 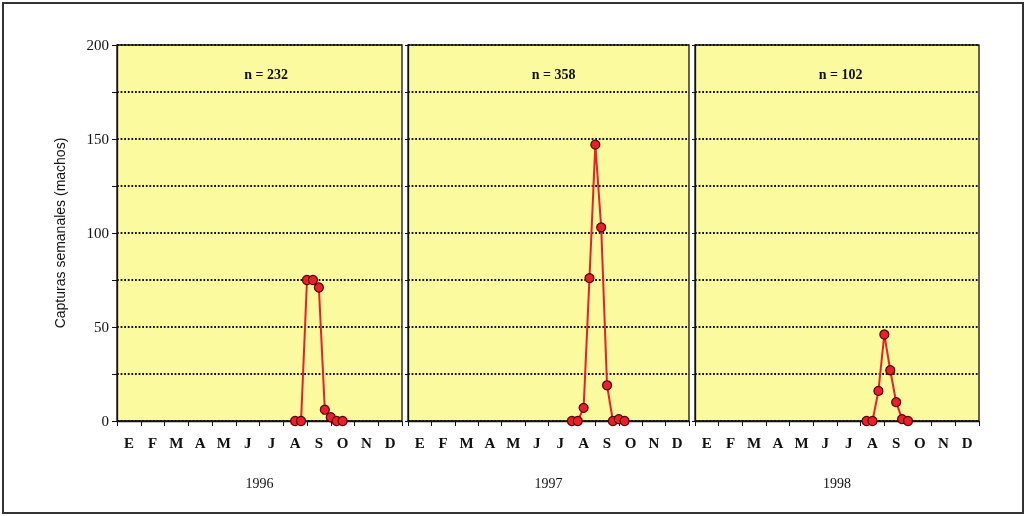 What do you see at coordinates (97, 139) in the screenshot?
I see `y-tick-label: 150` at bounding box center [97, 139].